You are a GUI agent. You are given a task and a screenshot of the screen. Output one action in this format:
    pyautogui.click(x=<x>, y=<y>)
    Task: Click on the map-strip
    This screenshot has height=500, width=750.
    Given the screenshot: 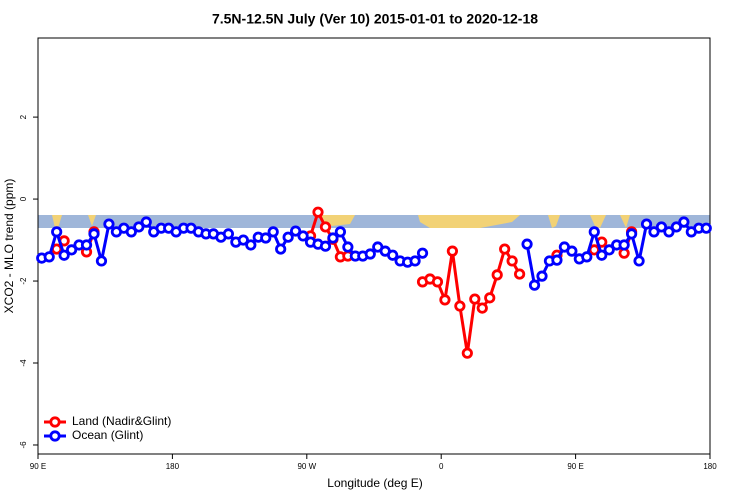 What is the action you would take?
    pyautogui.click(x=374, y=221)
    